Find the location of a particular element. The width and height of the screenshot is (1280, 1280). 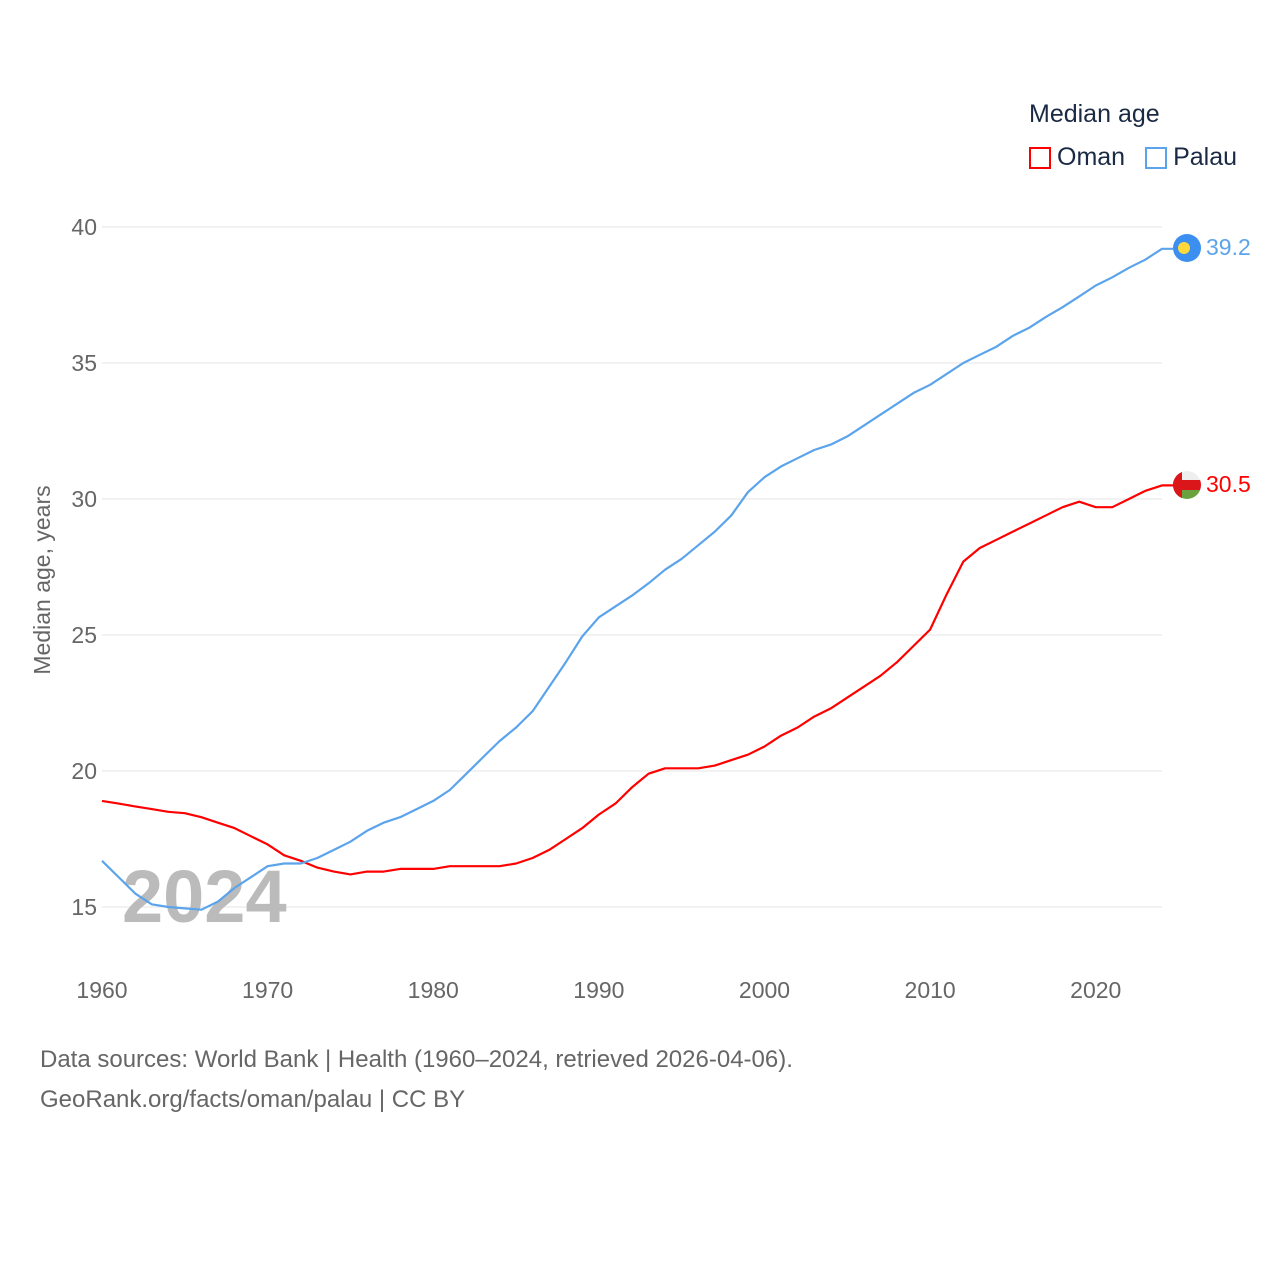

legend: Oman Palau is located at coordinates (1133, 157).